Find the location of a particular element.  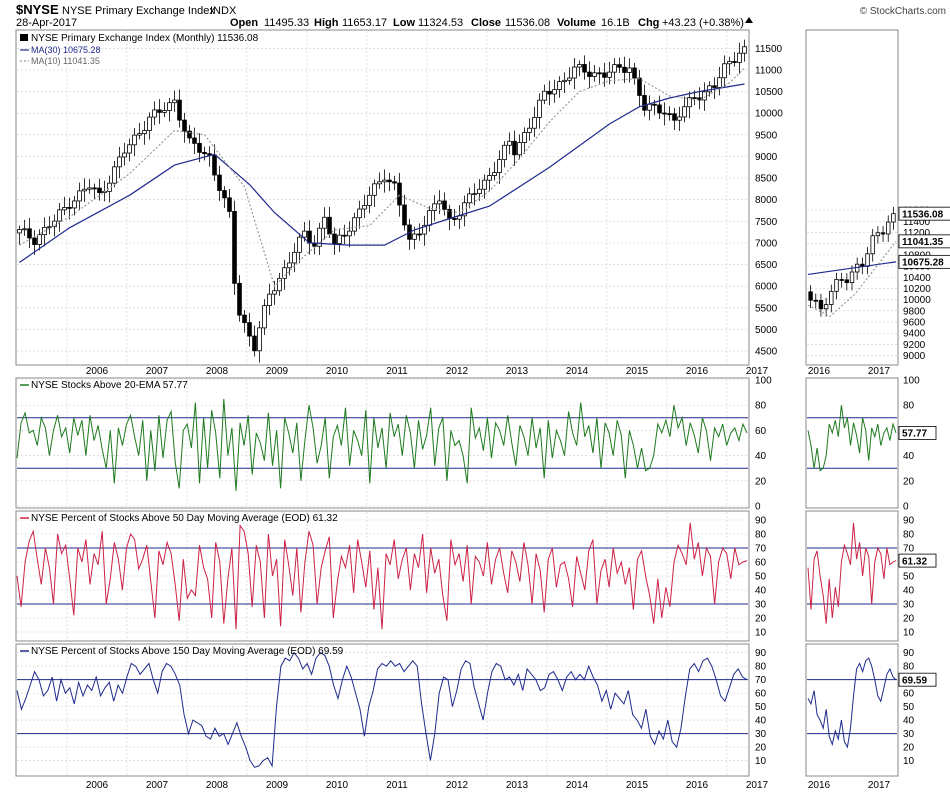

price-axis-tick: 5500 is located at coordinates (766, 308).